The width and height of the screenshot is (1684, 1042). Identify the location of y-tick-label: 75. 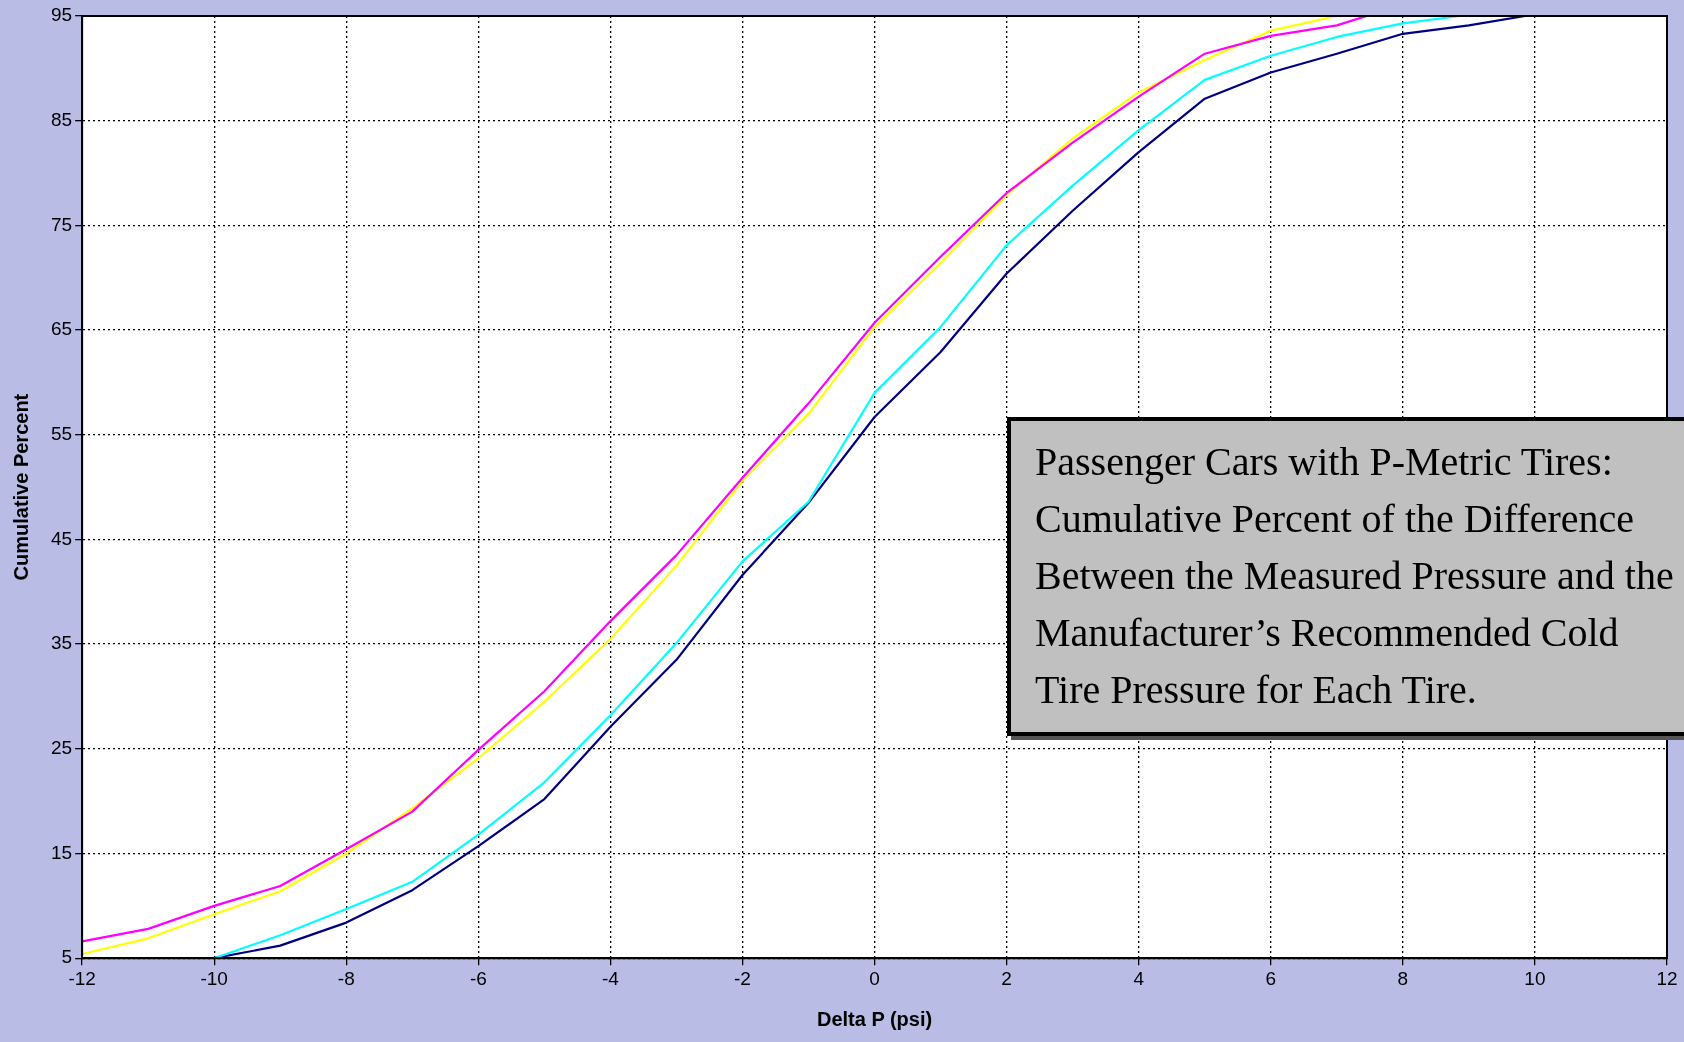
(61, 224).